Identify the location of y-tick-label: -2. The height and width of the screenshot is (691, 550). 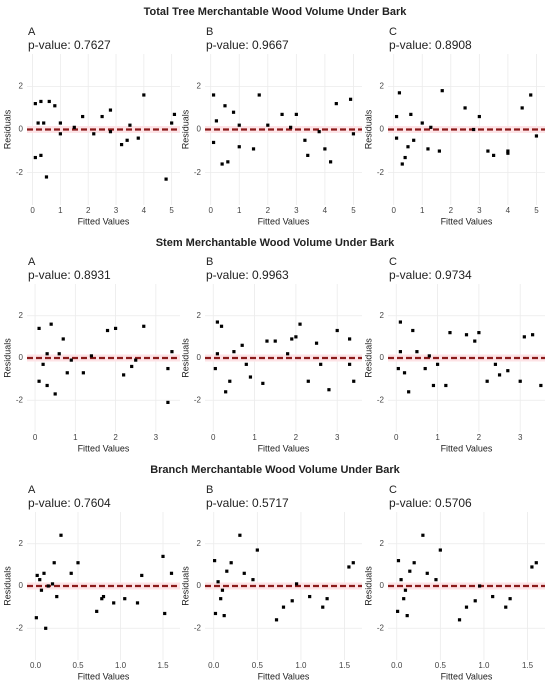
(198, 172).